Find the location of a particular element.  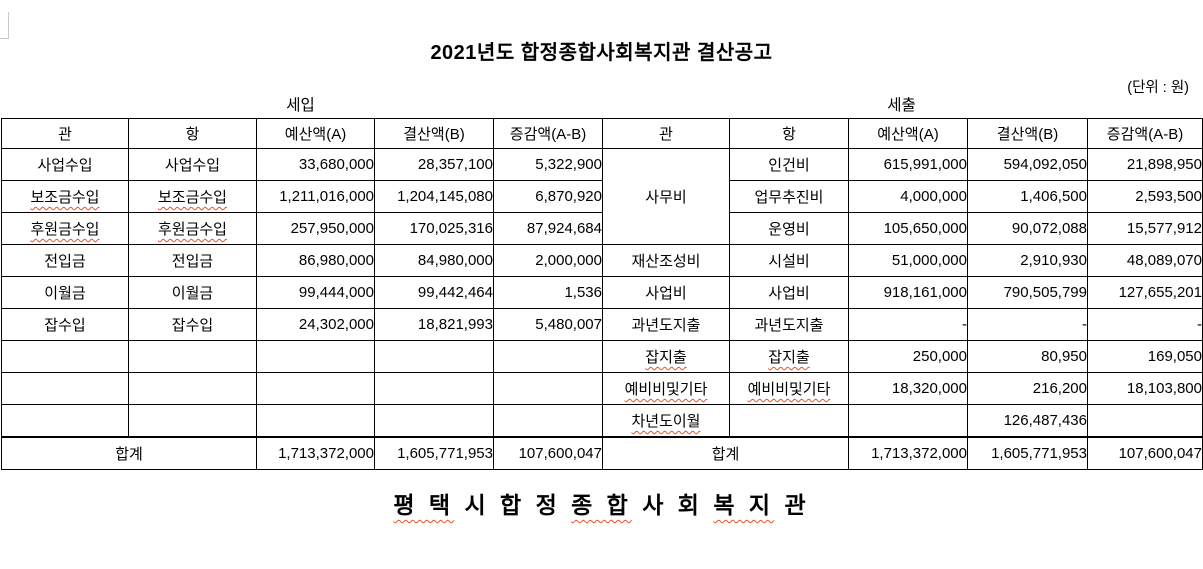

table-cell: 250,000 is located at coordinates (908, 356).